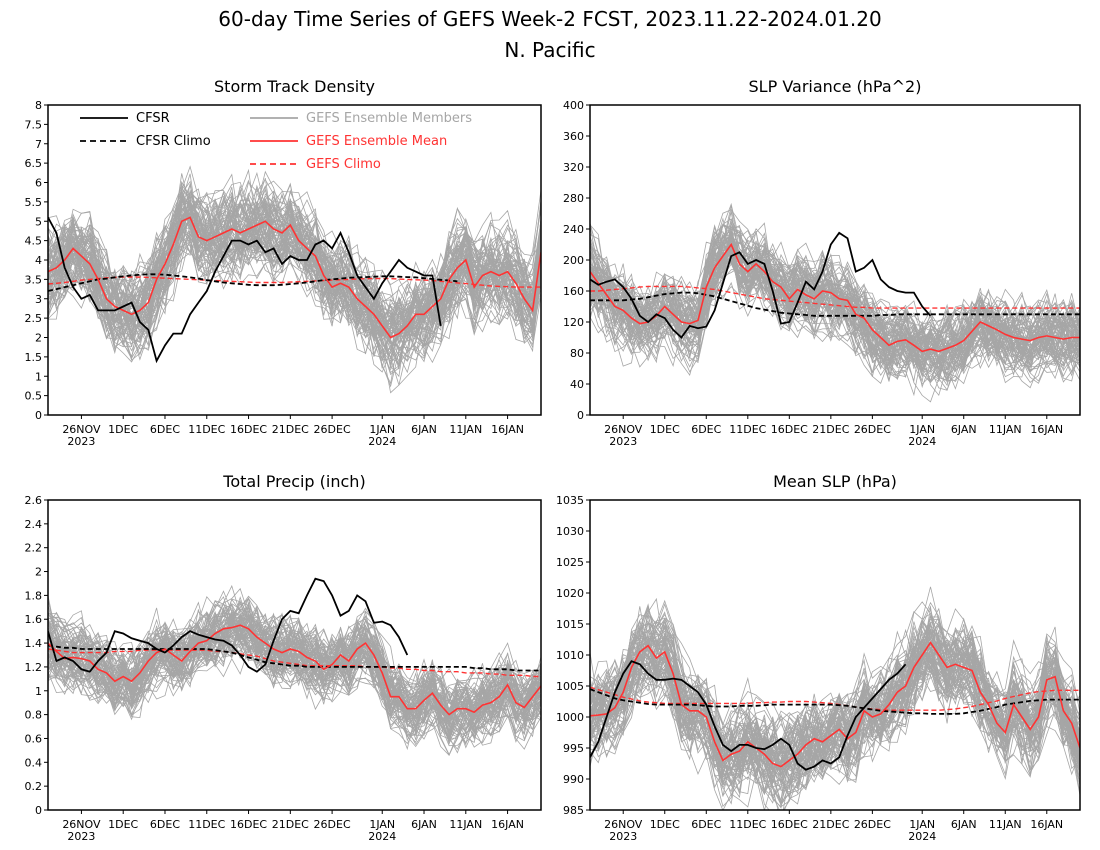  What do you see at coordinates (835, 86) in the screenshot?
I see `panel-title: SLP Variance (hPa^2)` at bounding box center [835, 86].